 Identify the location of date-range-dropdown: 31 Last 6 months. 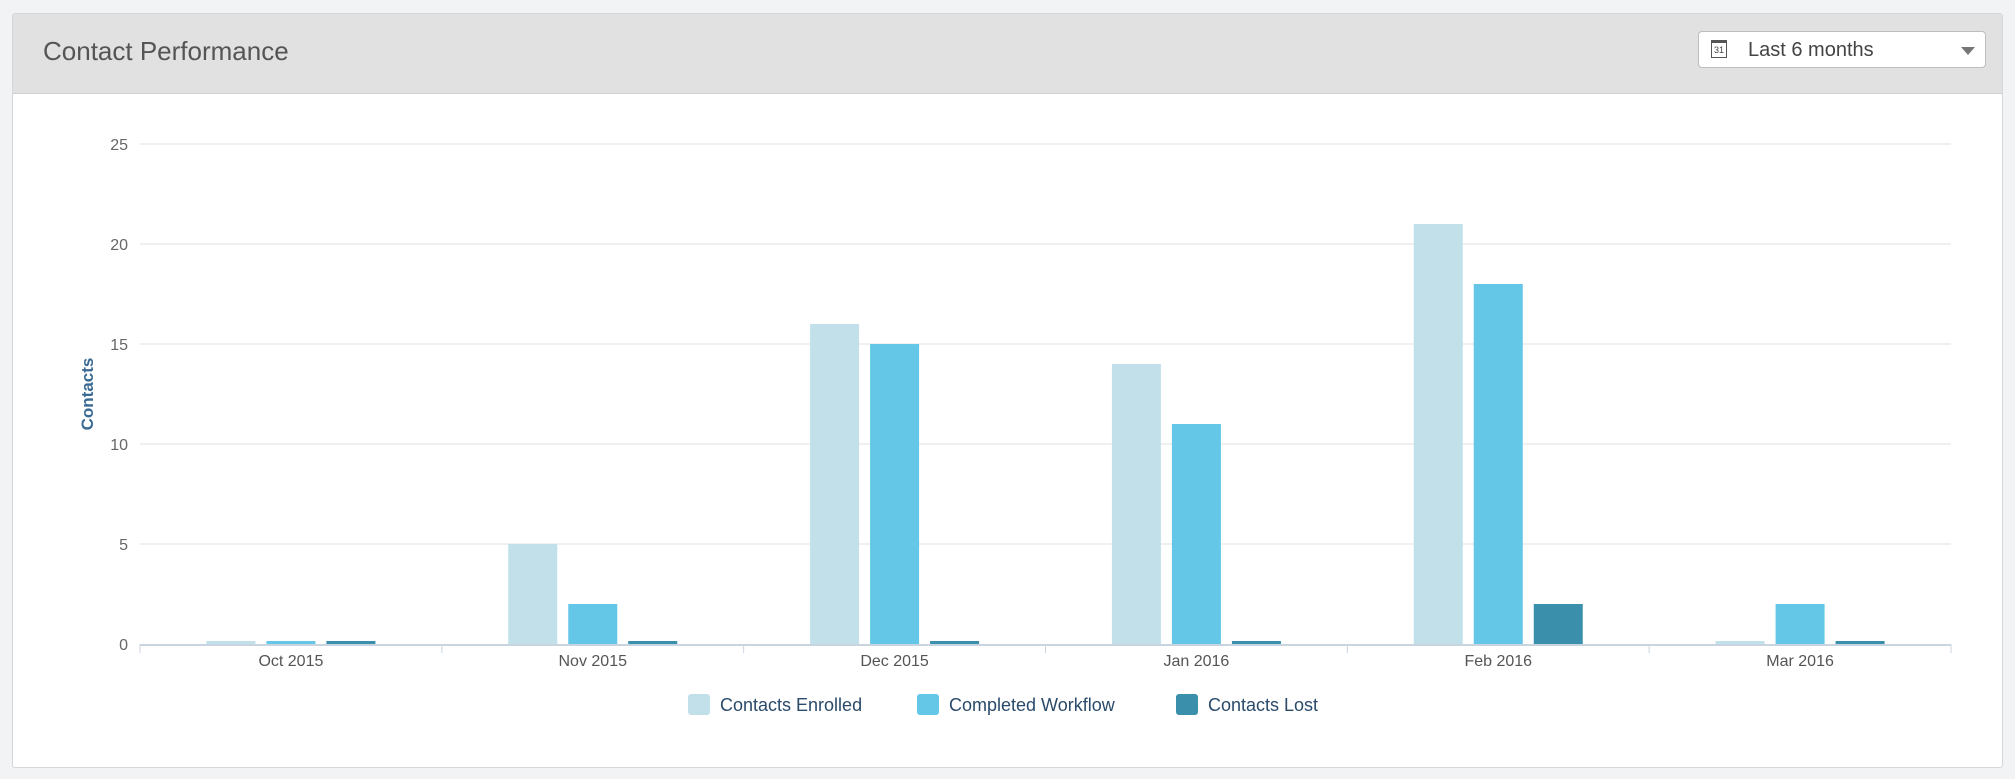
(1842, 49).